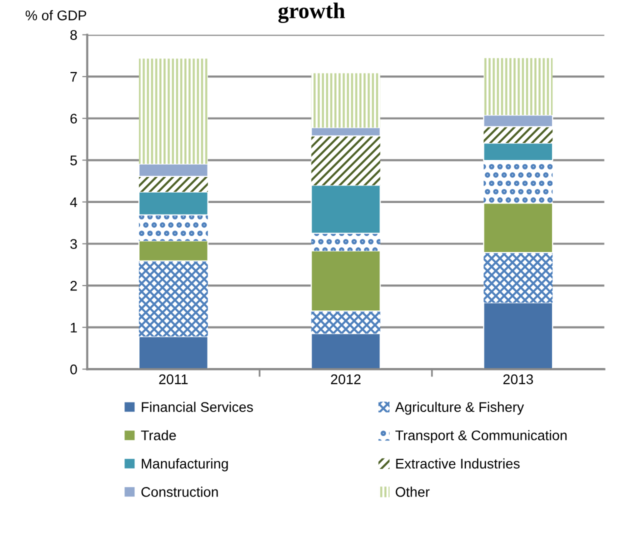 This screenshot has height=535, width=623. Describe the element at coordinates (73, 327) in the screenshot. I see `y-tick-label: 1` at that location.